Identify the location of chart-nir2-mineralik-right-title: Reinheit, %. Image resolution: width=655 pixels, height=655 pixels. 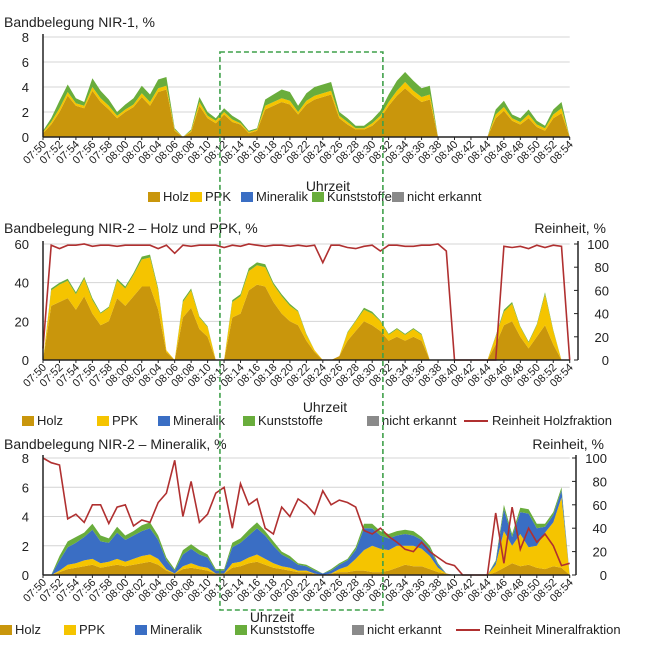
(568, 444).